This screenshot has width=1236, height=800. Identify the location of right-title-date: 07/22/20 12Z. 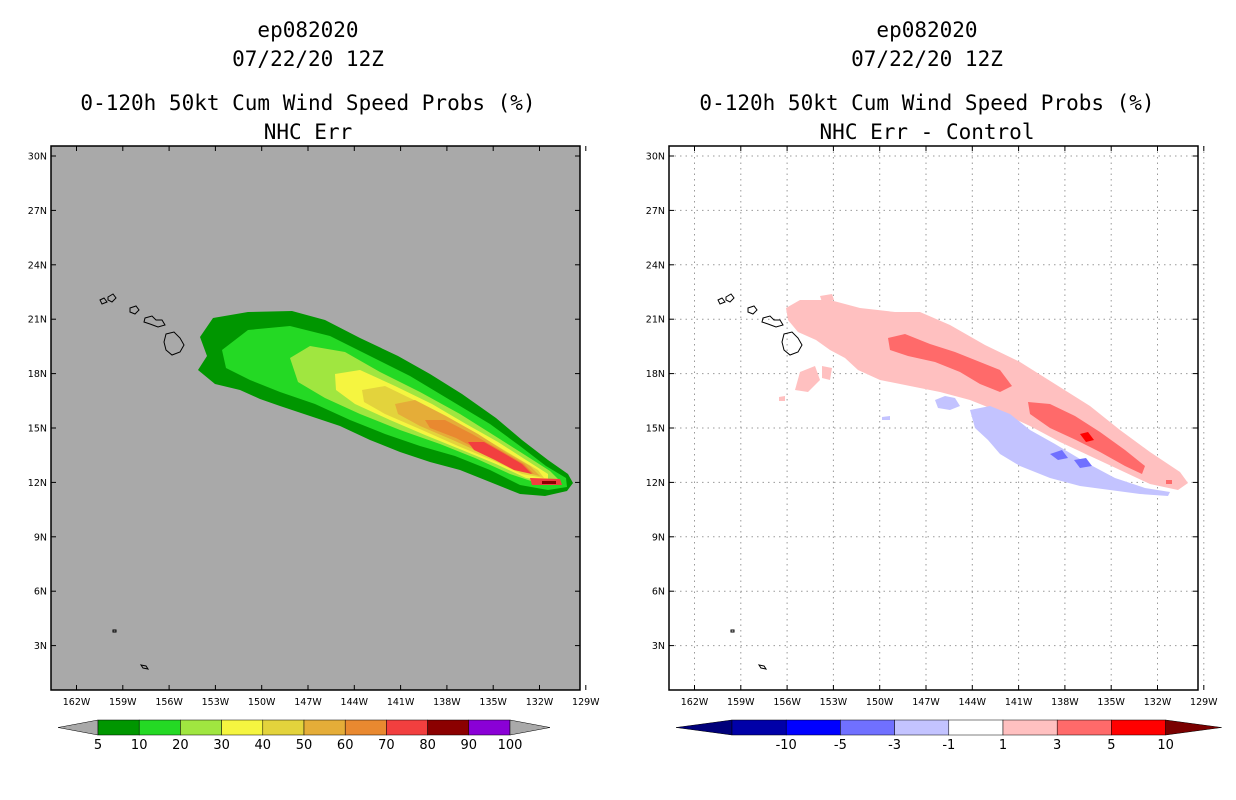
(927, 59).